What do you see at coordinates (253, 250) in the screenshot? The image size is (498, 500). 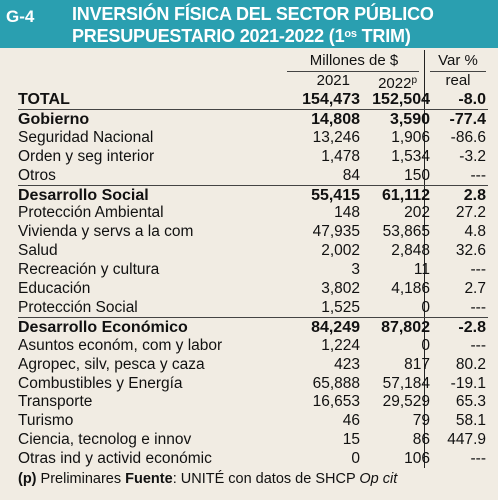 I see `table-row: Salud 2,002 2,848 32.6` at bounding box center [253, 250].